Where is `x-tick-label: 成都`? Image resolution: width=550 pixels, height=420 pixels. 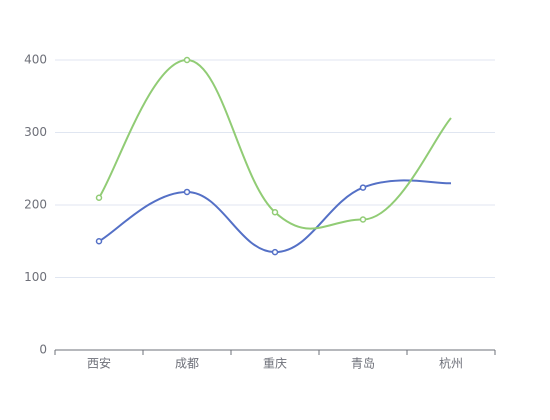
x-tick-label: 成都 is located at coordinates (187, 364).